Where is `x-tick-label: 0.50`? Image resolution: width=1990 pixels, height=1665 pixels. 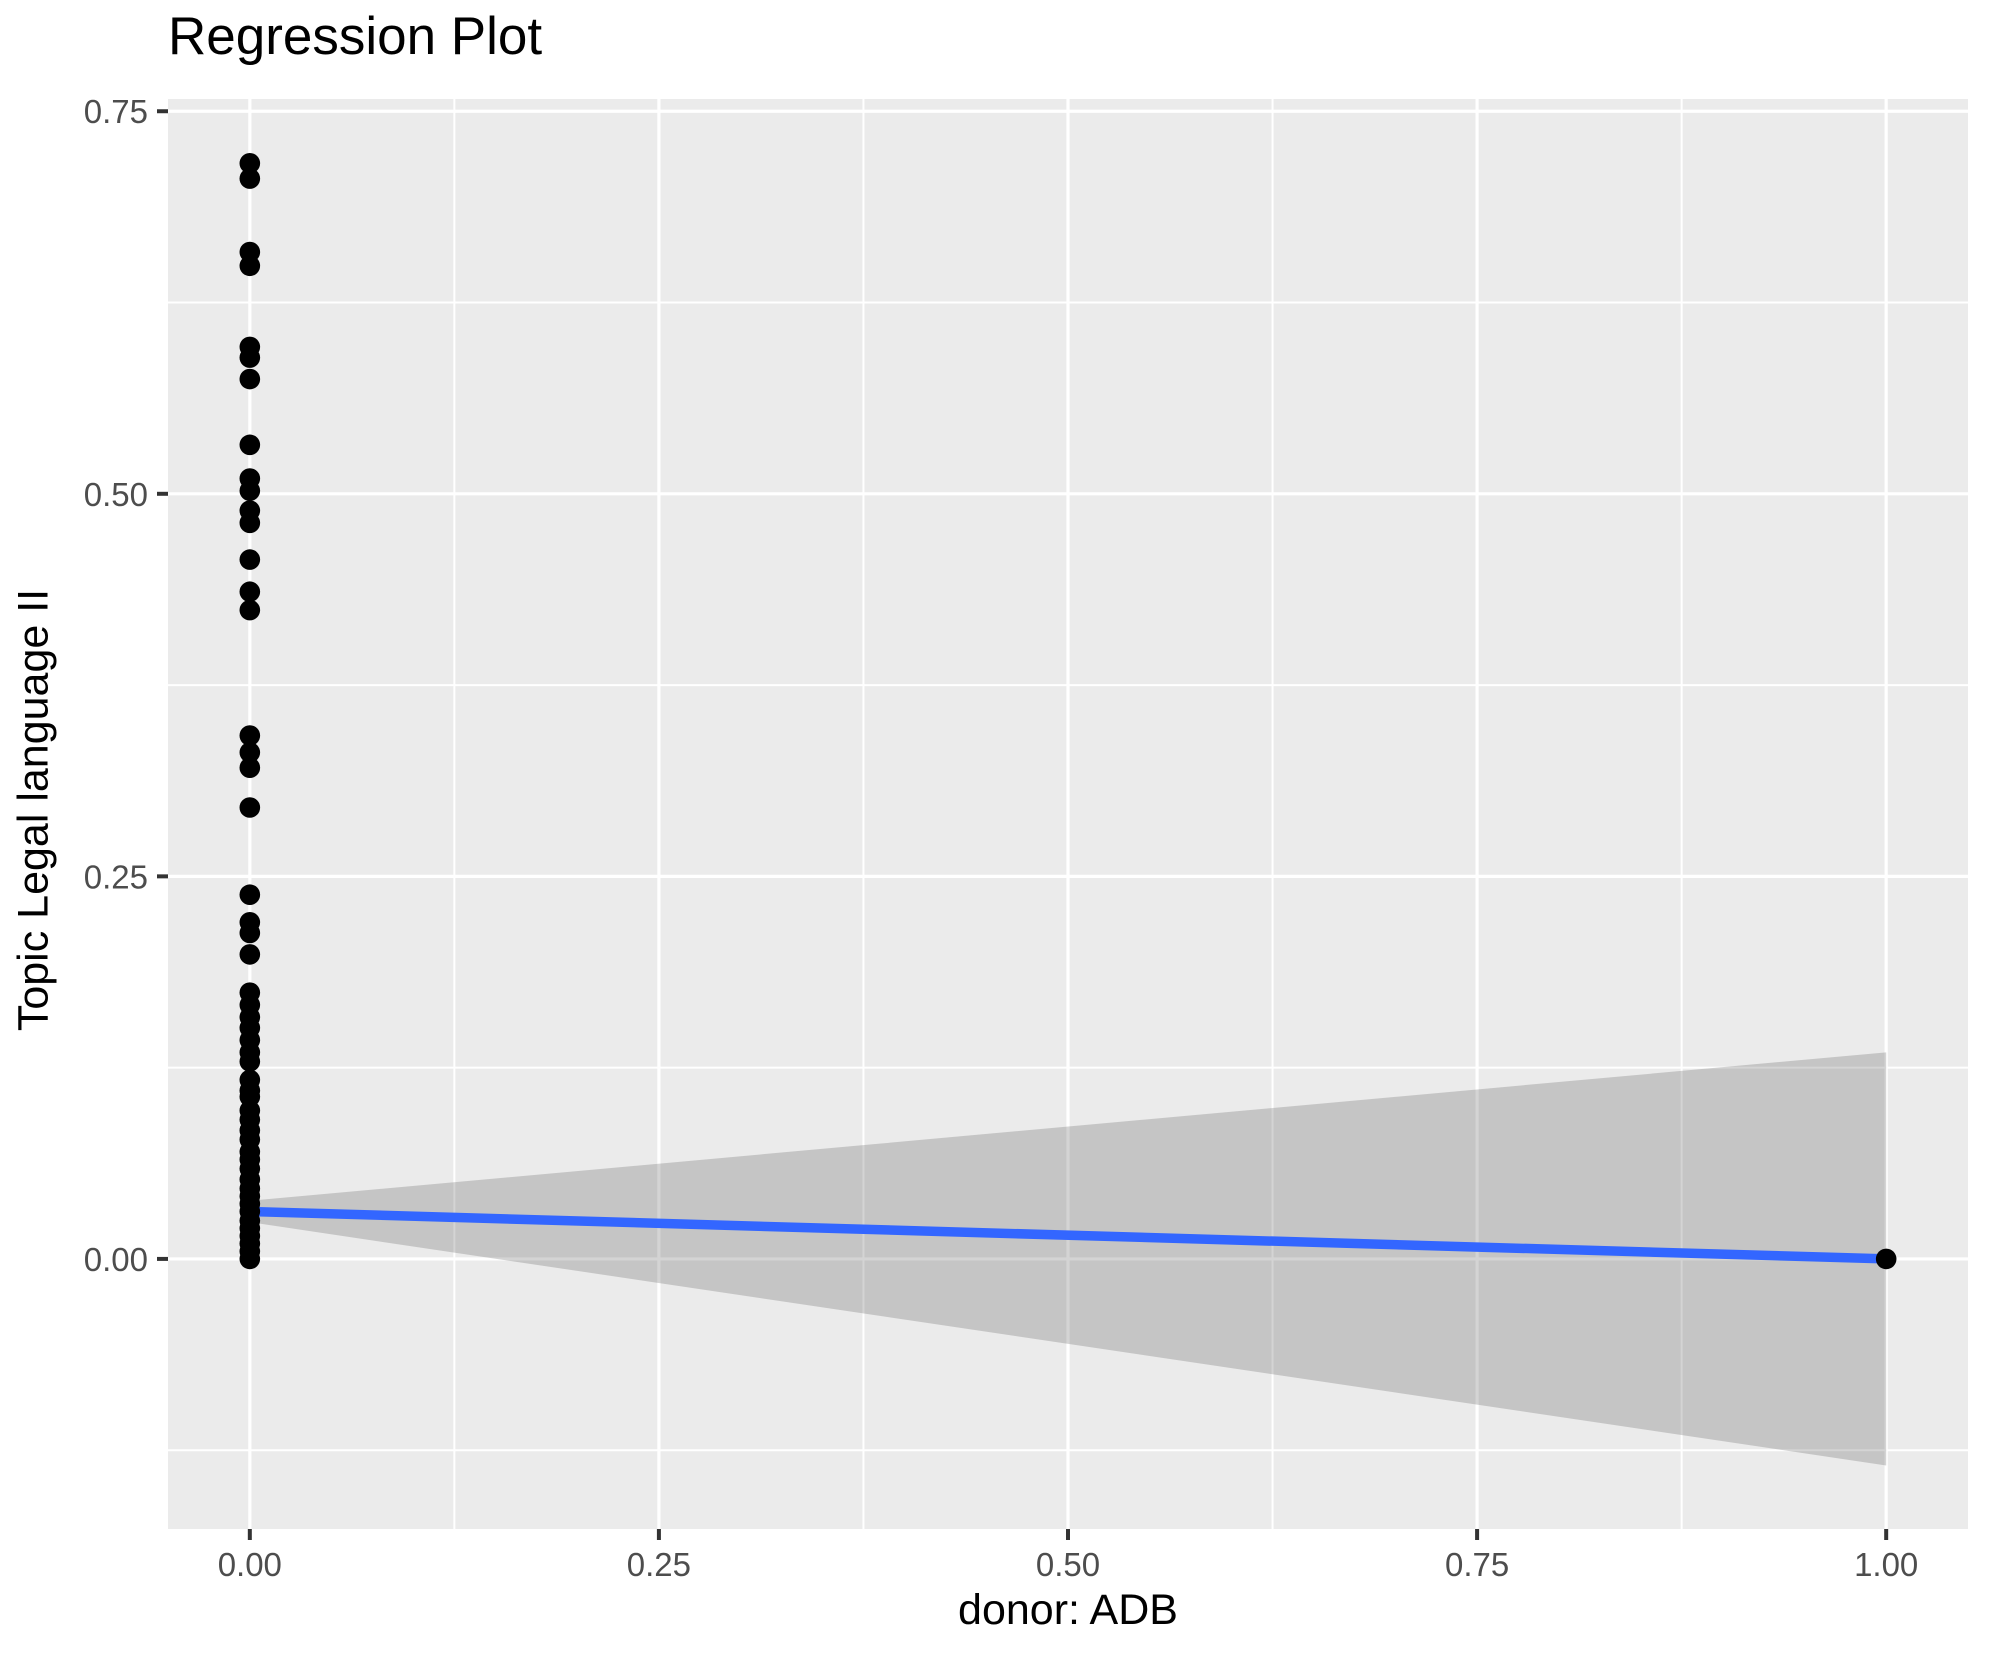 x-tick-label: 0.50 is located at coordinates (1068, 1564).